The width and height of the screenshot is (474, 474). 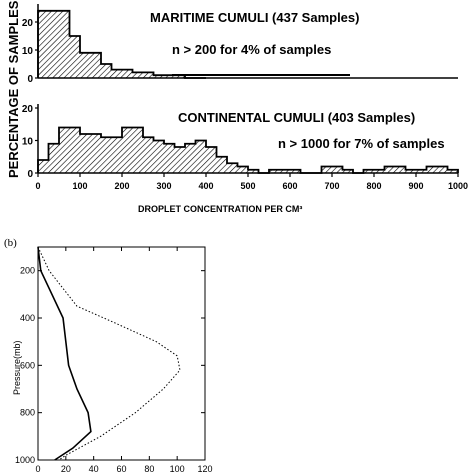 What do you see at coordinates (30, 79) in the screenshot?
I see `maritime-y-tick-label: 0` at bounding box center [30, 79].